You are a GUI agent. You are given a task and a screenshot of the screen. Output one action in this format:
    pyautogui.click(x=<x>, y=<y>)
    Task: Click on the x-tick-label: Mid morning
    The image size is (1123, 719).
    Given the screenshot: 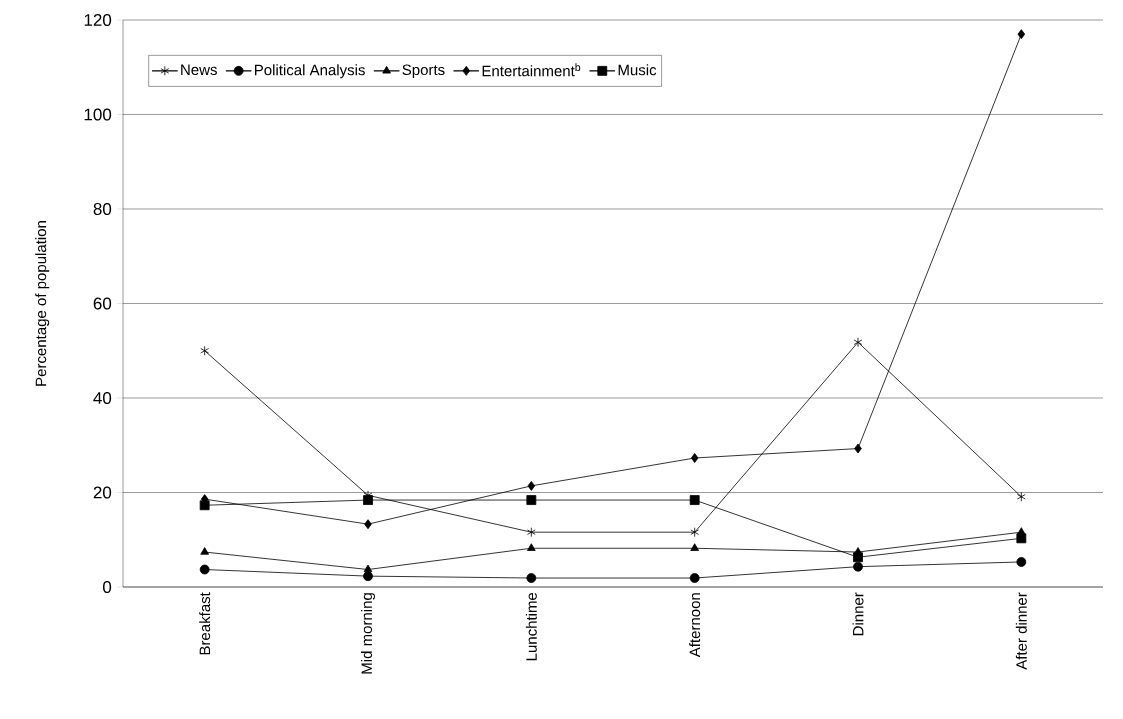 What is the action you would take?
    pyautogui.click(x=368, y=633)
    